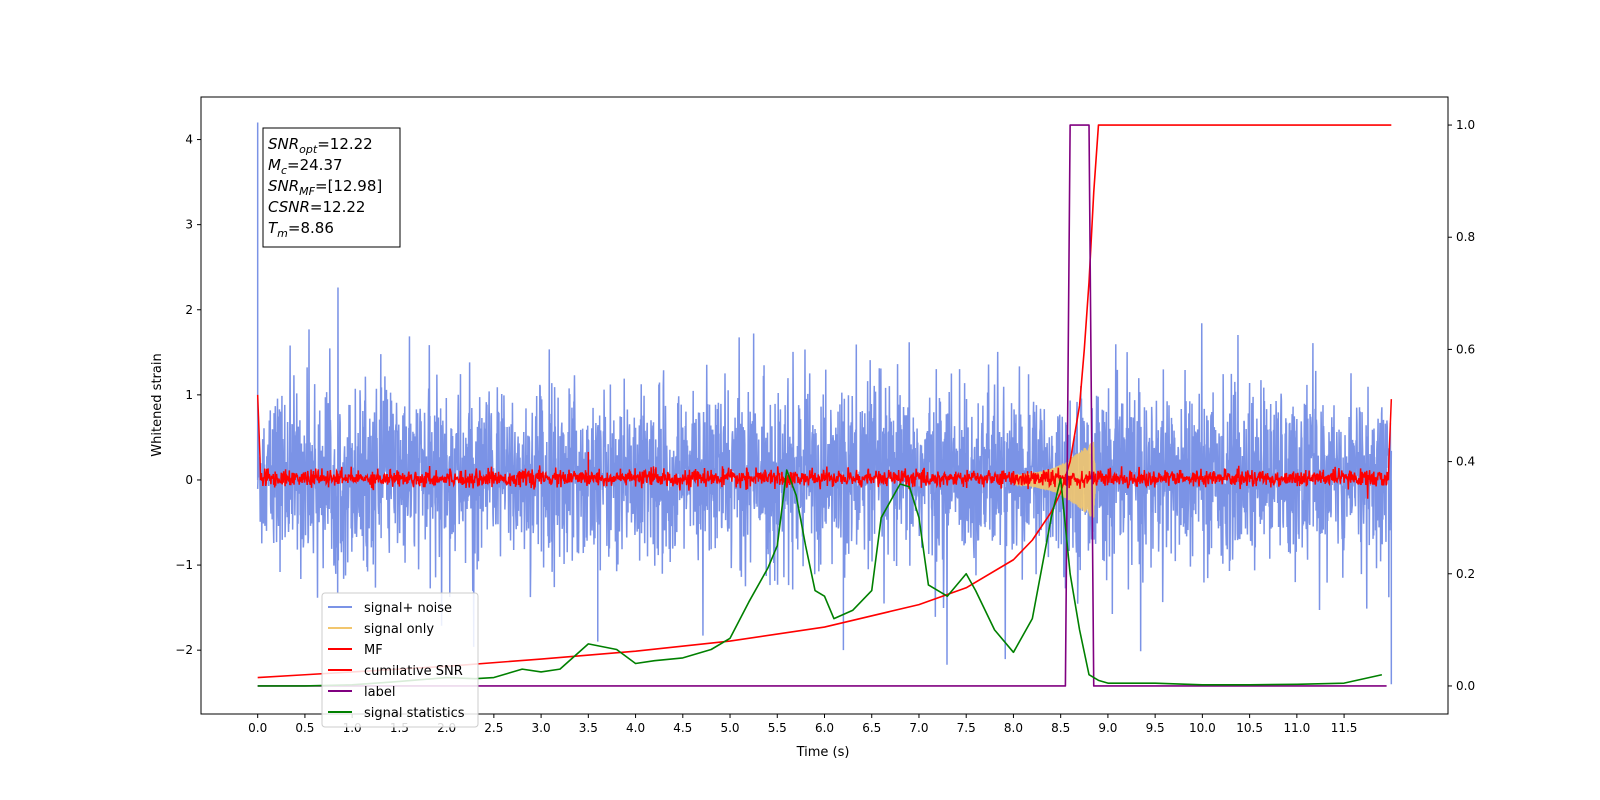  What do you see at coordinates (682, 728) in the screenshot?
I see `x-tick-label: 4.5` at bounding box center [682, 728].